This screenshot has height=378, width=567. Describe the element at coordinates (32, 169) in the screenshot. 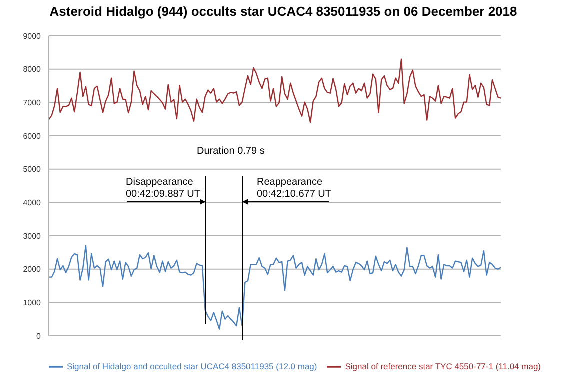

I see `y-tick-label: 5000` at that location.